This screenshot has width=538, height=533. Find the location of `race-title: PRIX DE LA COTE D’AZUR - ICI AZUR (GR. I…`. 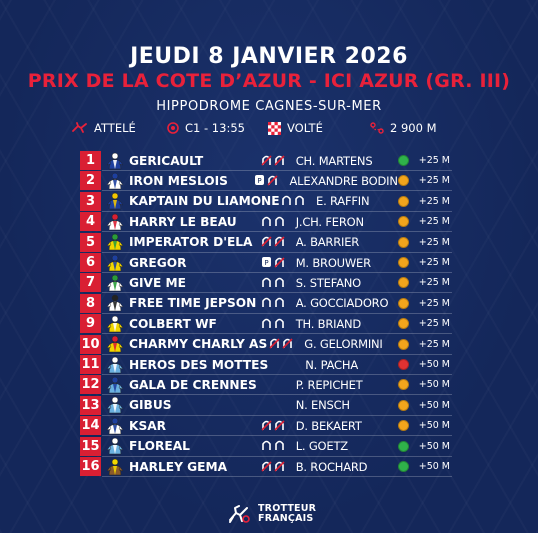

race-title: PRIX DE LA COTE D’AZUR - ICI AZUR (GR. I… is located at coordinates (269, 81).